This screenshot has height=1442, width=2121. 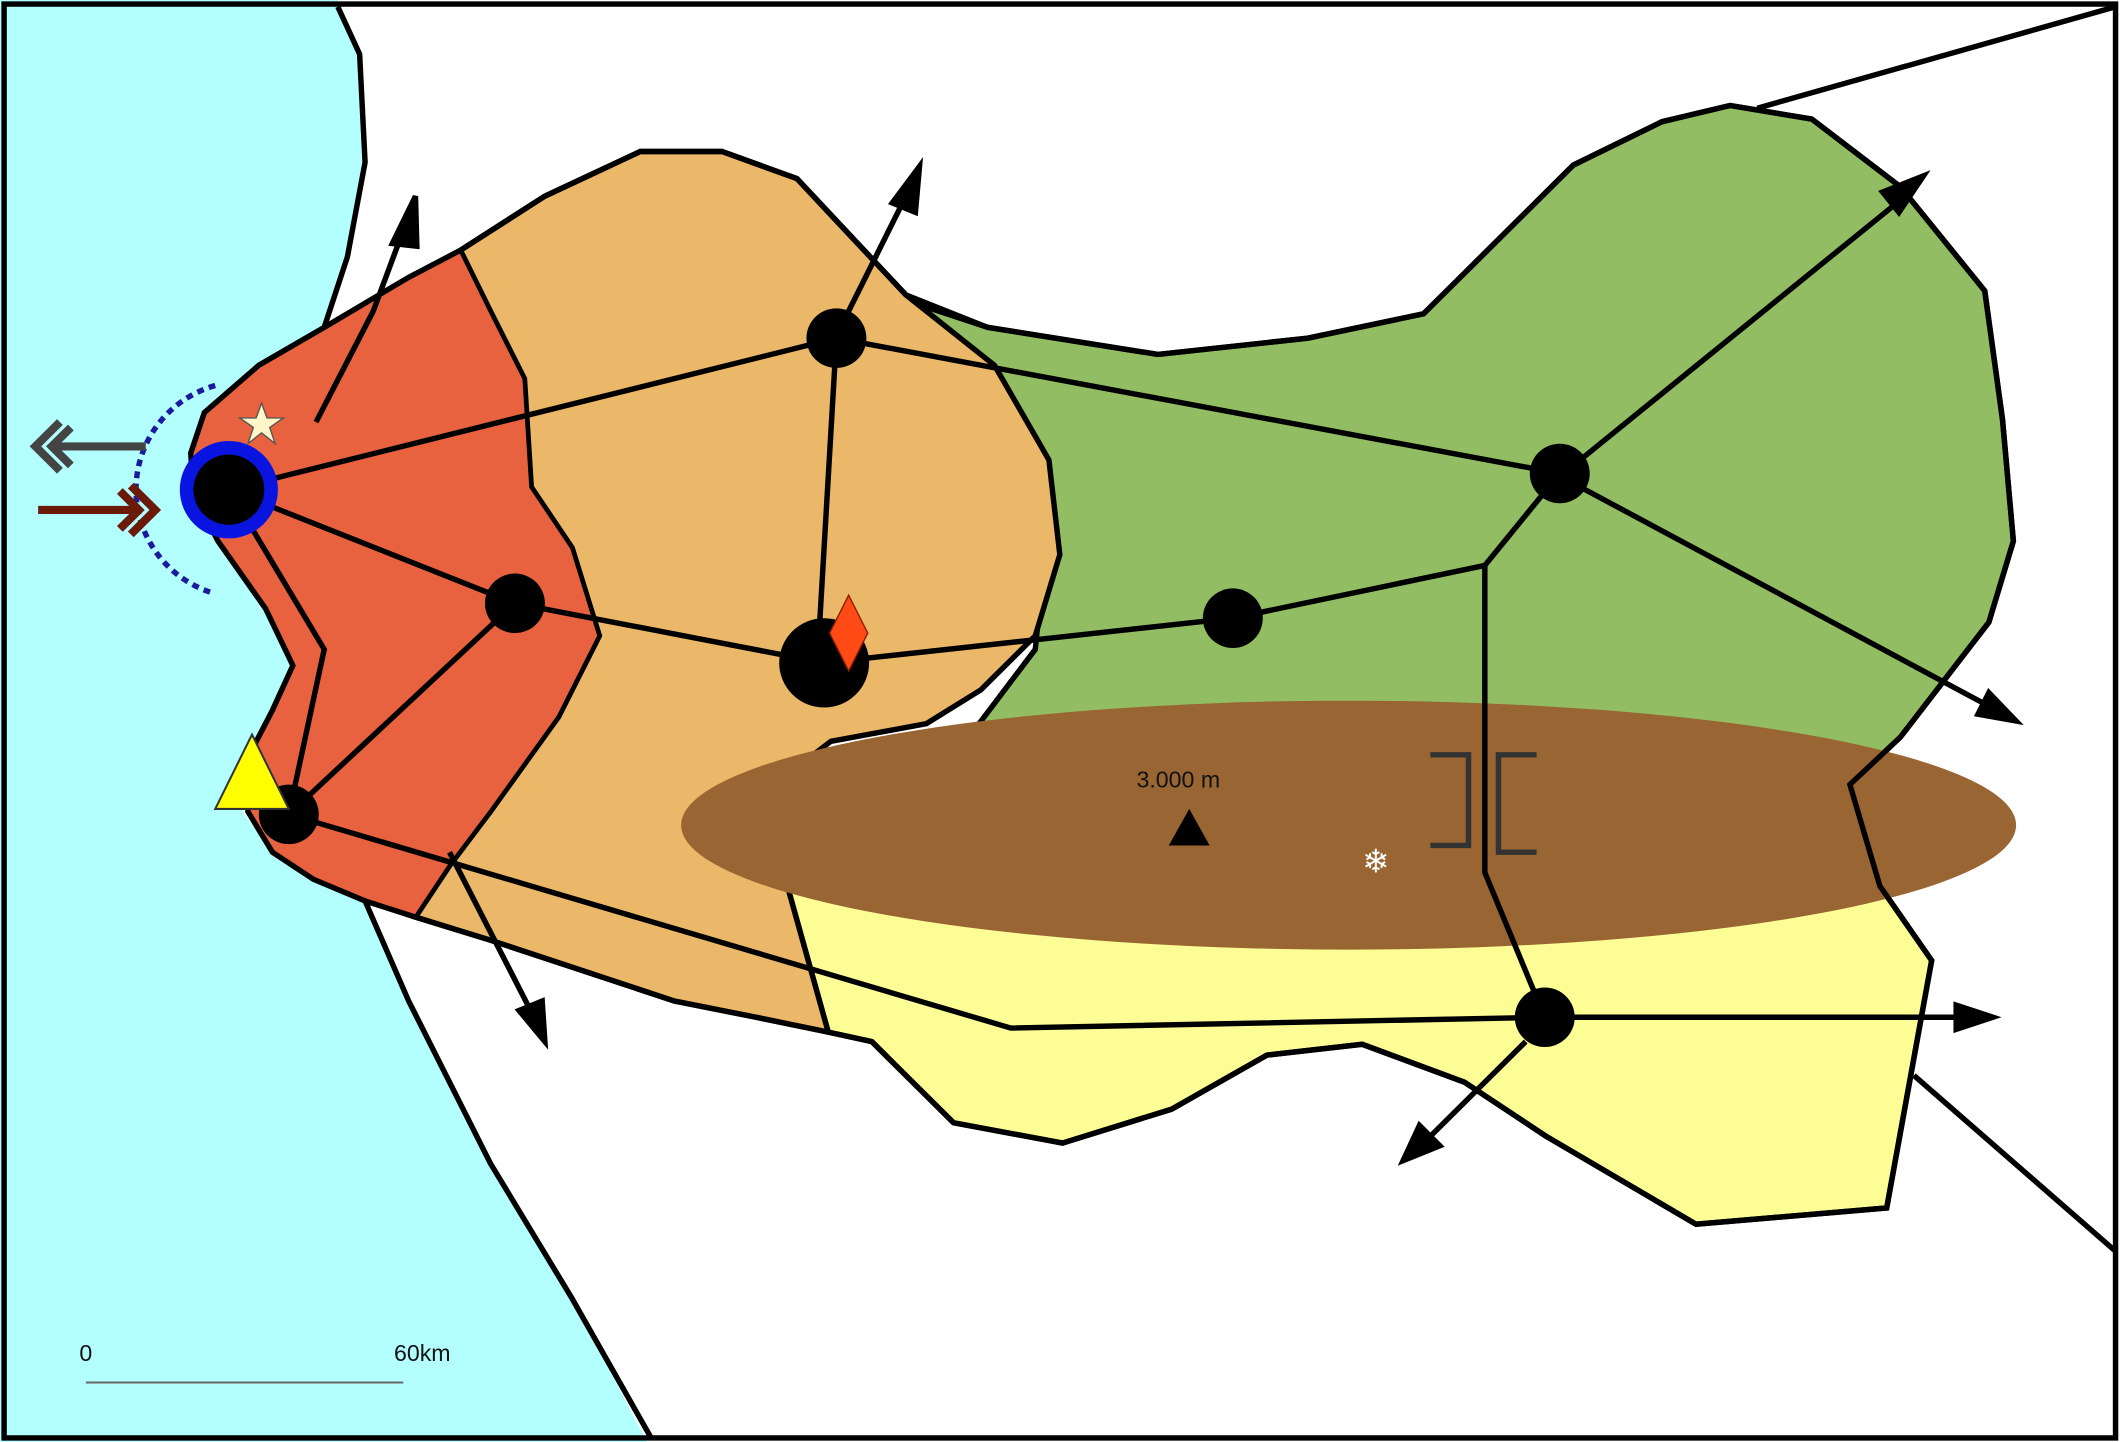 I want to click on arrow-north-line, so click(x=876, y=255).